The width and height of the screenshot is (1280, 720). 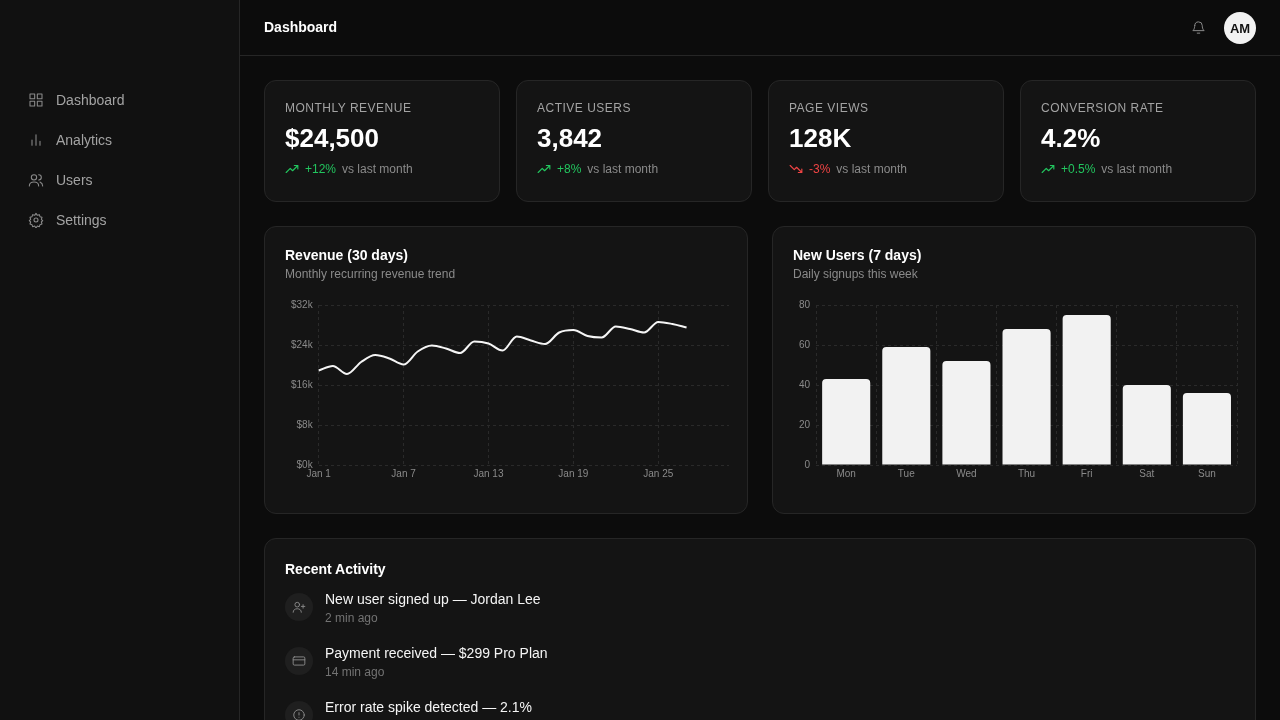 I want to click on text: Analytics, so click(x=84, y=140).